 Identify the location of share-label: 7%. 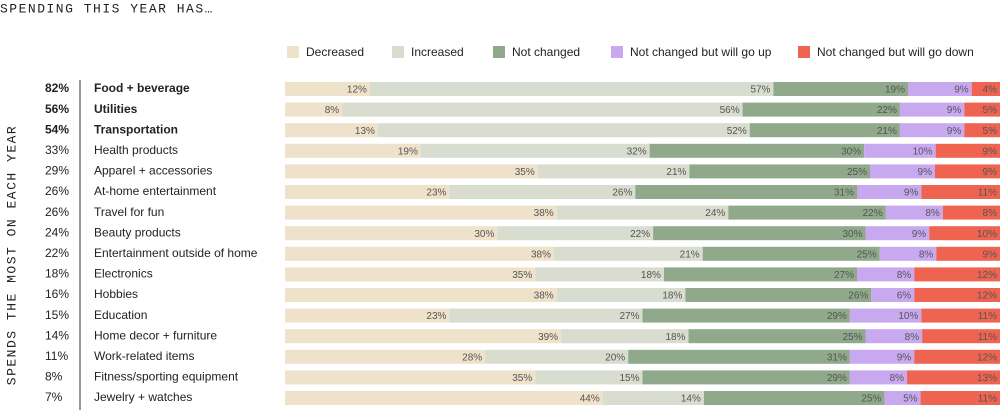
(54, 397).